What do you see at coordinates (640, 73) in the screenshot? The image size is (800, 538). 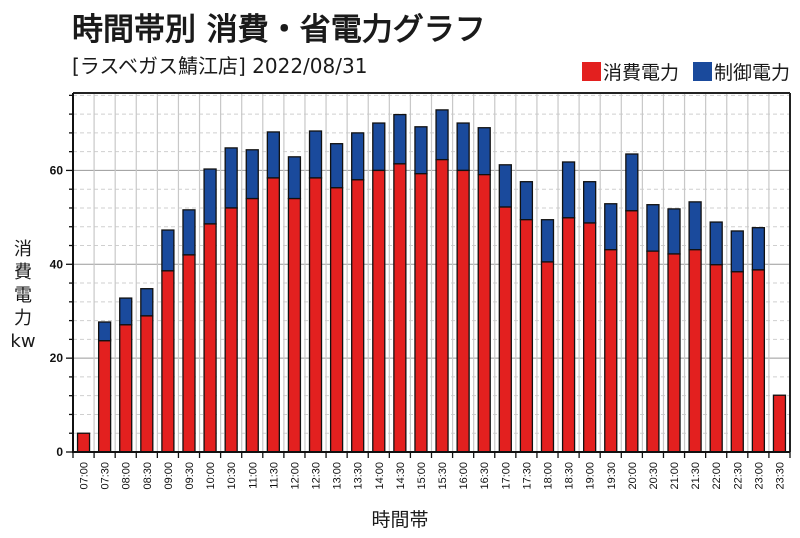 I see `legend-label-consumption: 消費電力` at bounding box center [640, 73].